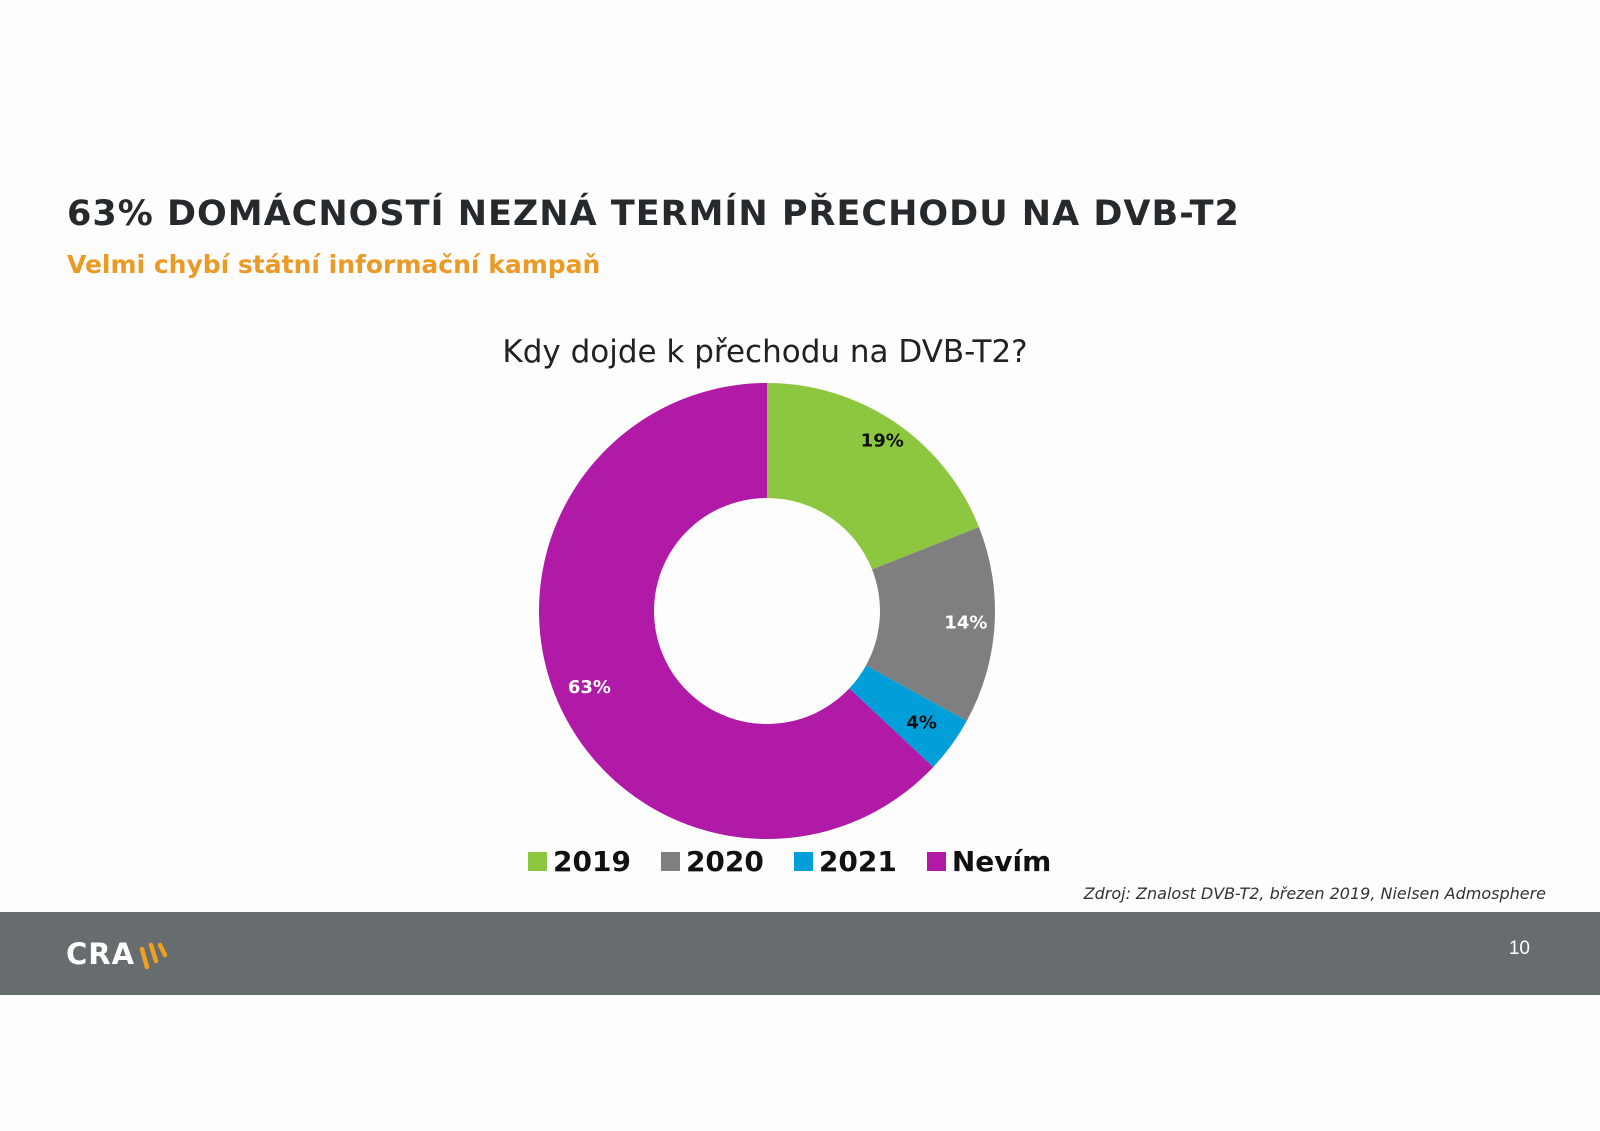 This screenshot has width=1600, height=1131. I want to click on legend-item-2021: 2021, so click(845, 861).